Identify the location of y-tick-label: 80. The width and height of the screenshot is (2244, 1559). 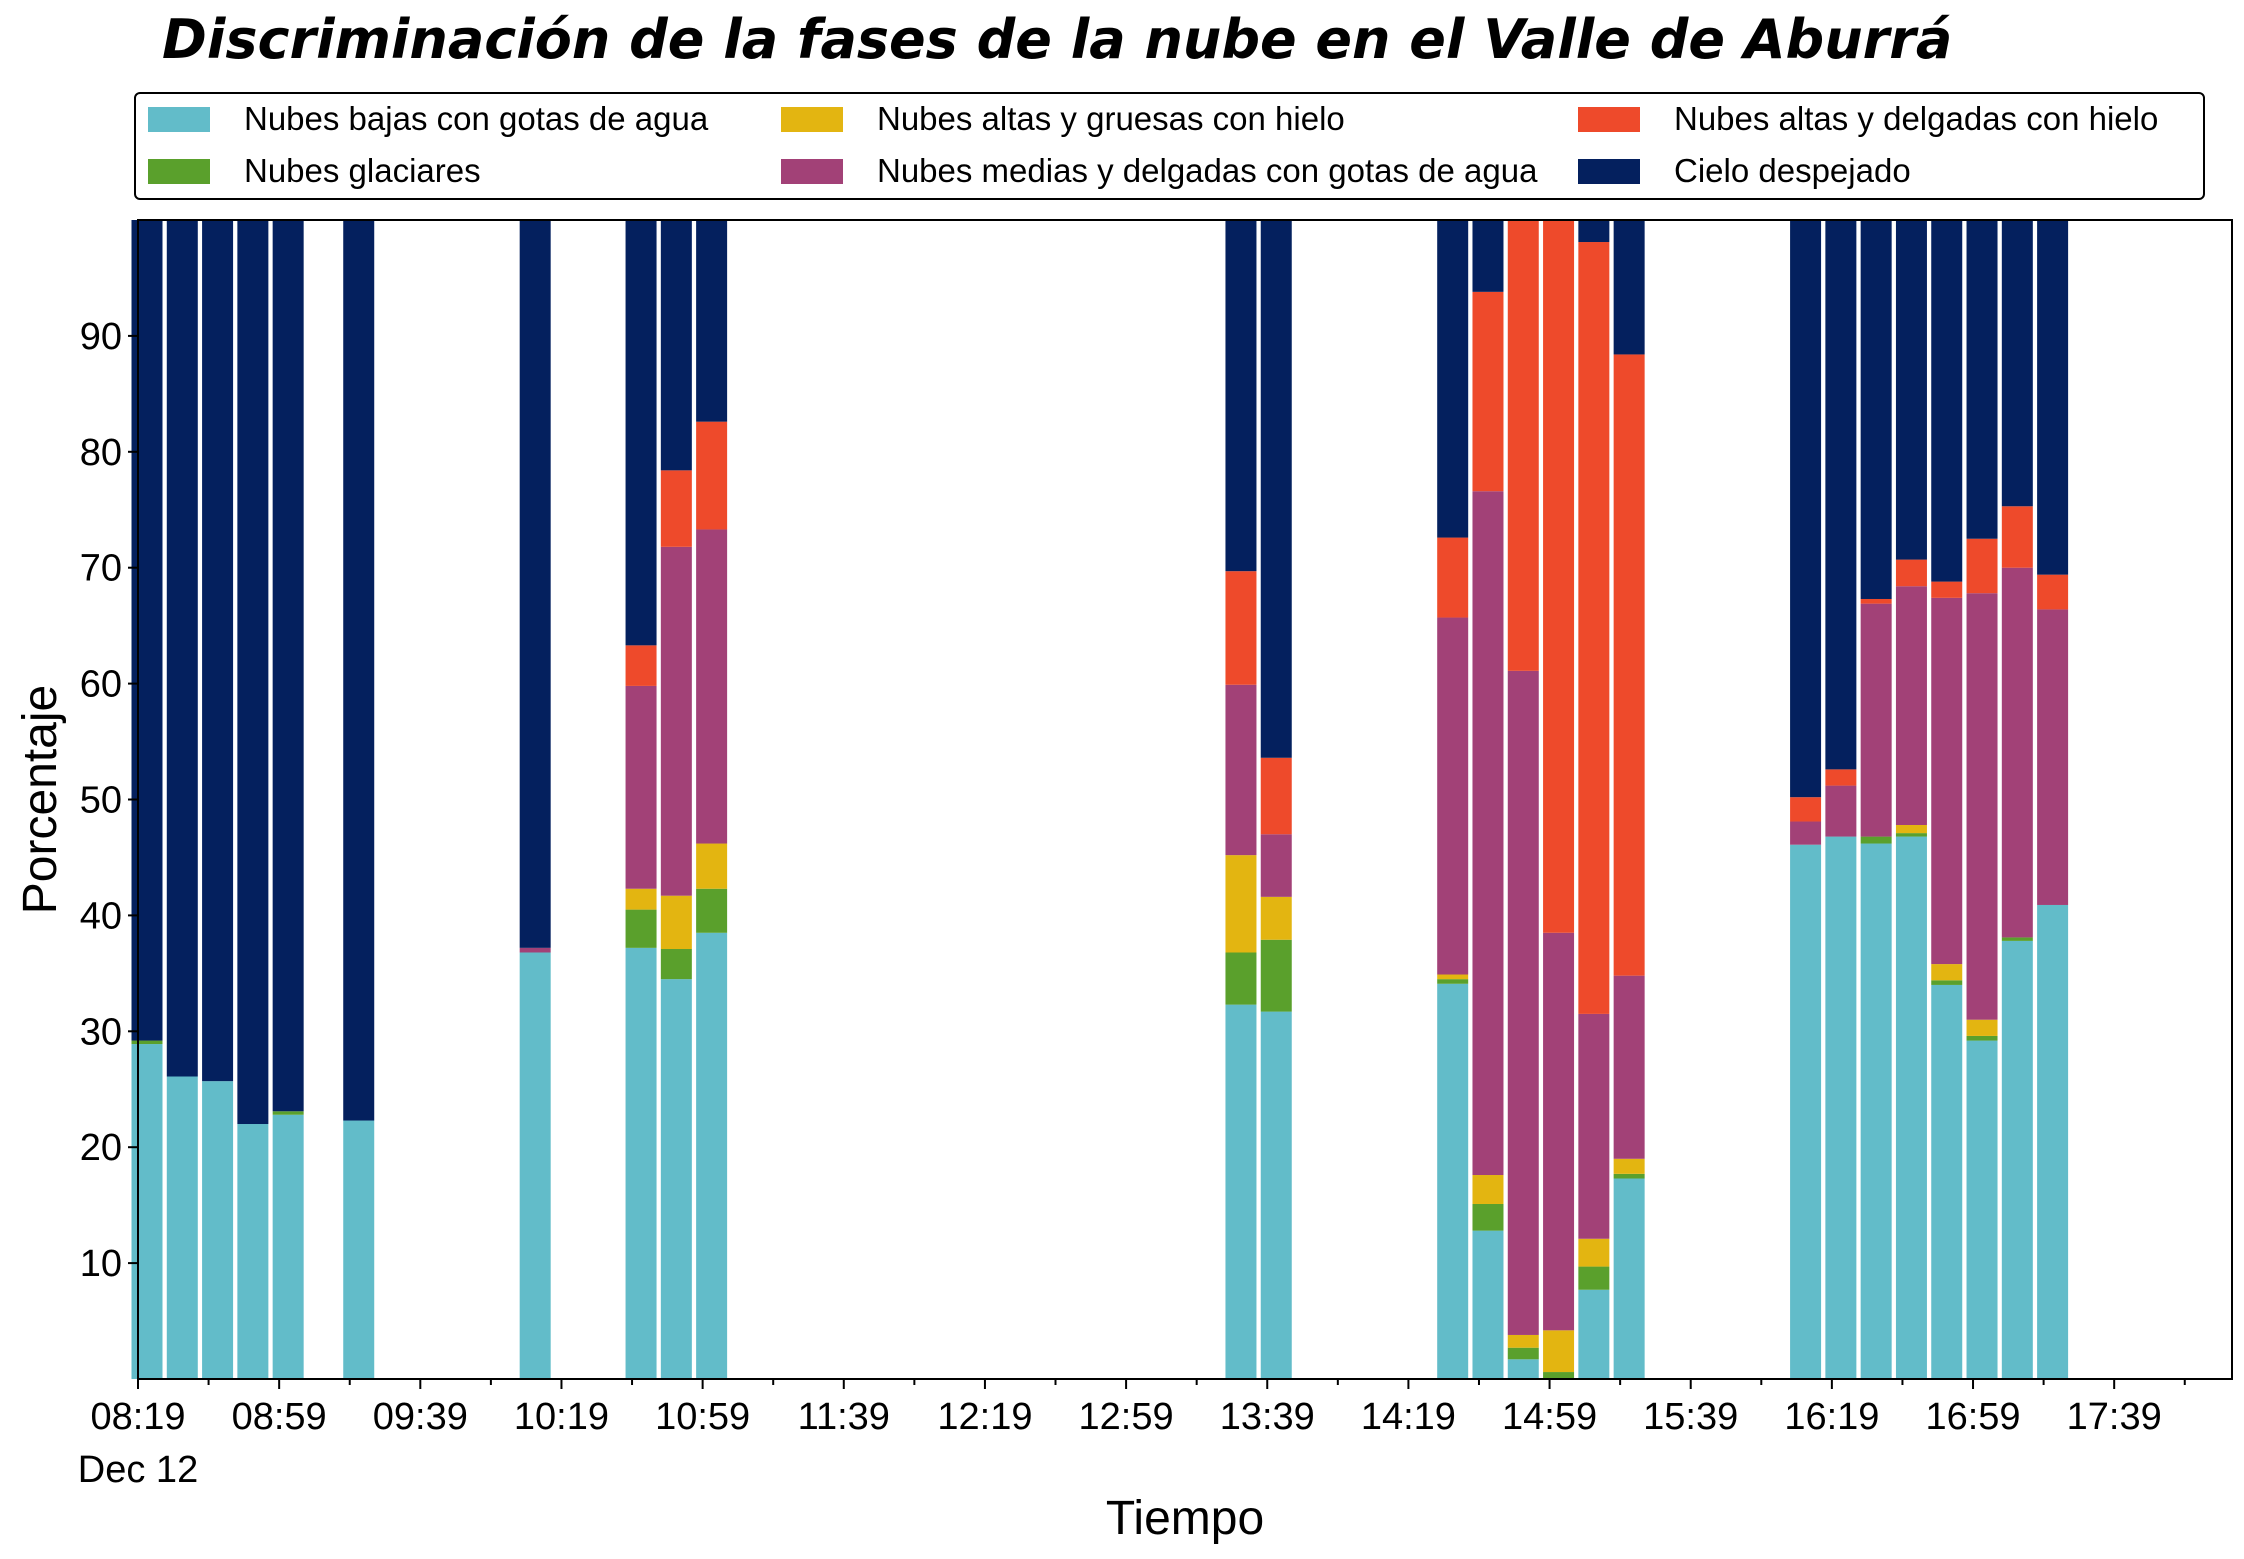
(101, 453).